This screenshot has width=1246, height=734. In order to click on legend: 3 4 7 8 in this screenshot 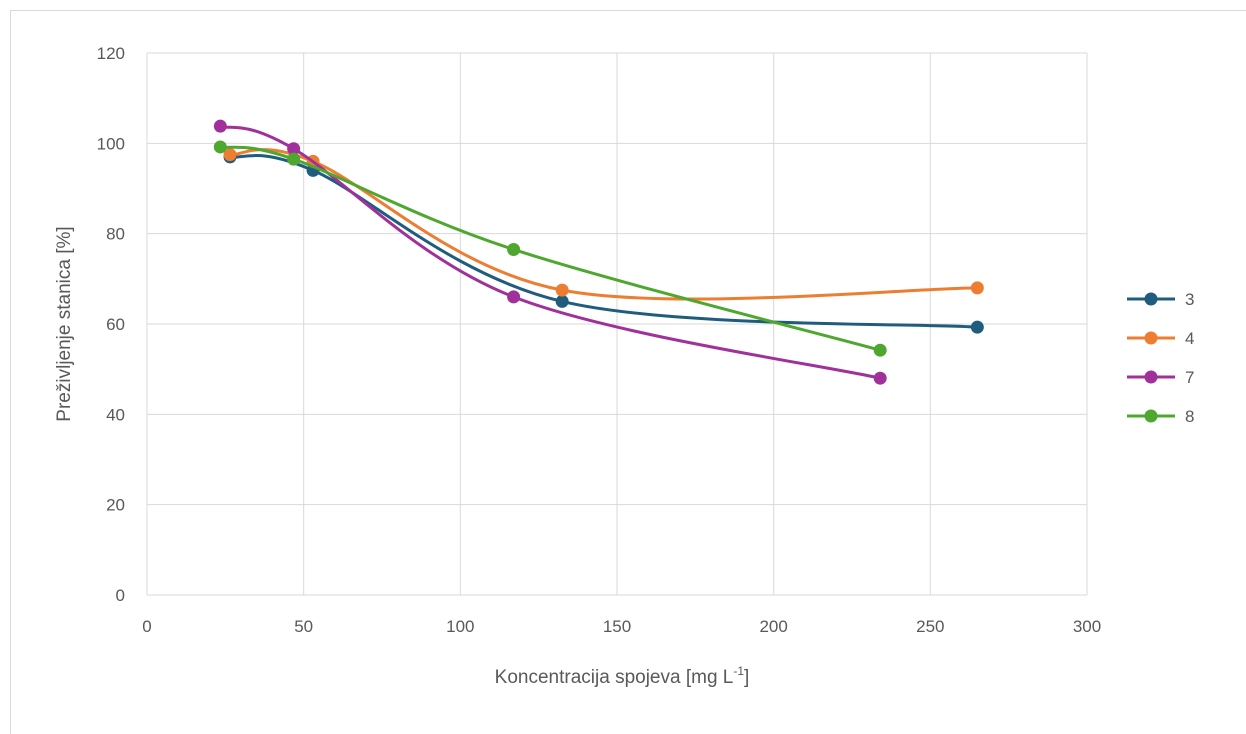, I will do `click(1160, 358)`.